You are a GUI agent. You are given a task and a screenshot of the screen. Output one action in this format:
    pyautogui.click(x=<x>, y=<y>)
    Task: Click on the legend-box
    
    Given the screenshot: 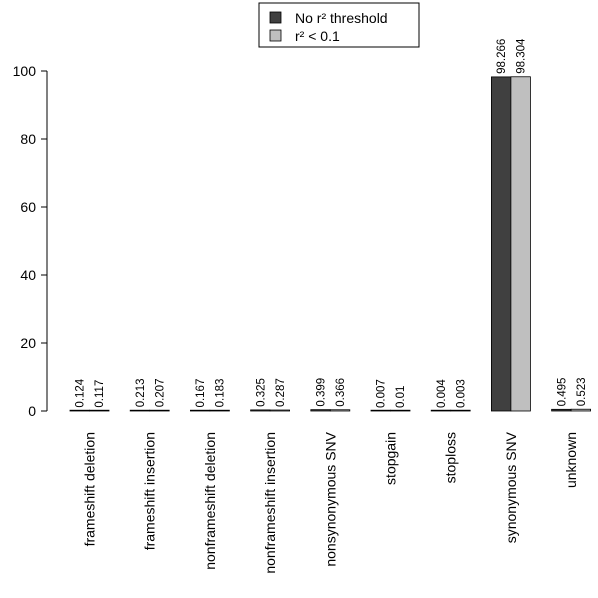 What is the action you would take?
    pyautogui.click(x=339, y=25)
    